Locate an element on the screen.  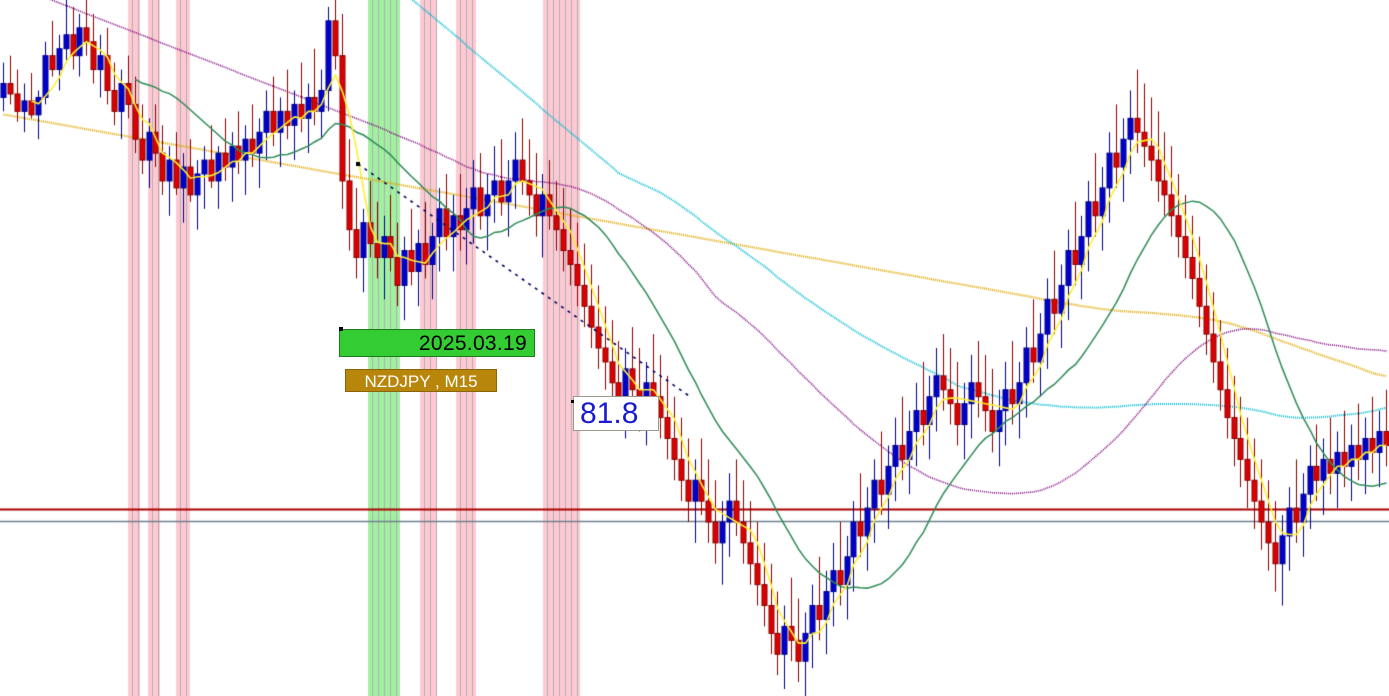
date-label: 2025.03.19 is located at coordinates (437, 343).